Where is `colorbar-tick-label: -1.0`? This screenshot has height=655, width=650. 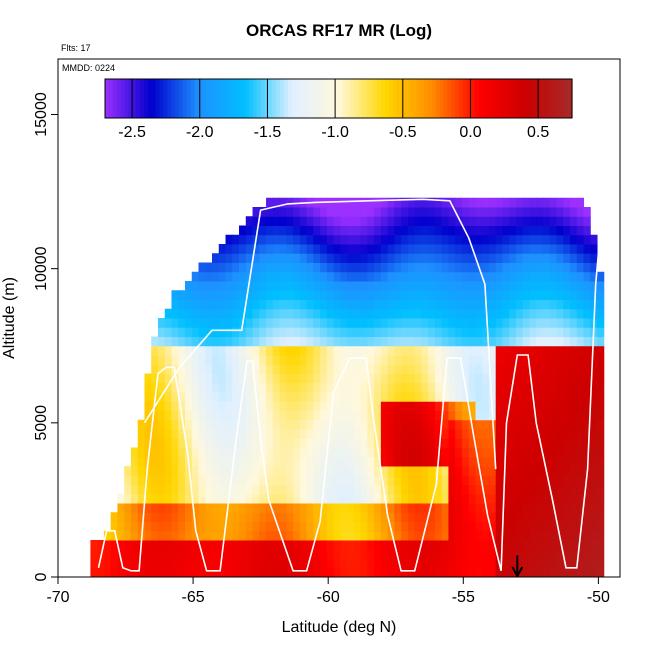 colorbar-tick-label: -1.0 is located at coordinates (335, 132).